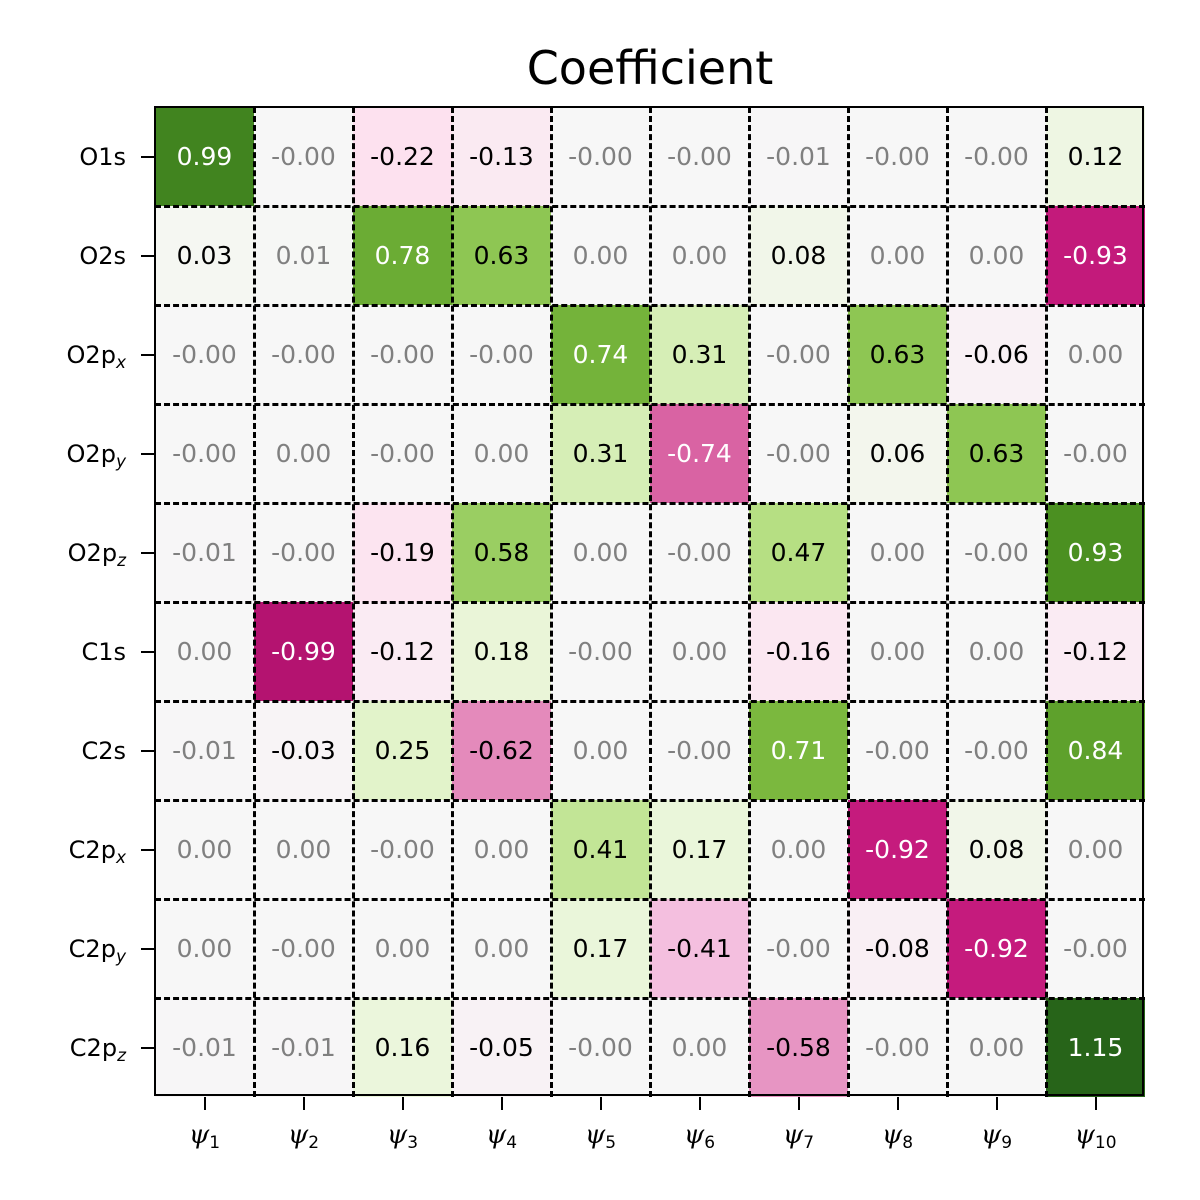  What do you see at coordinates (102, 255) in the screenshot?
I see `y-tick-label-base: O2s` at bounding box center [102, 255].